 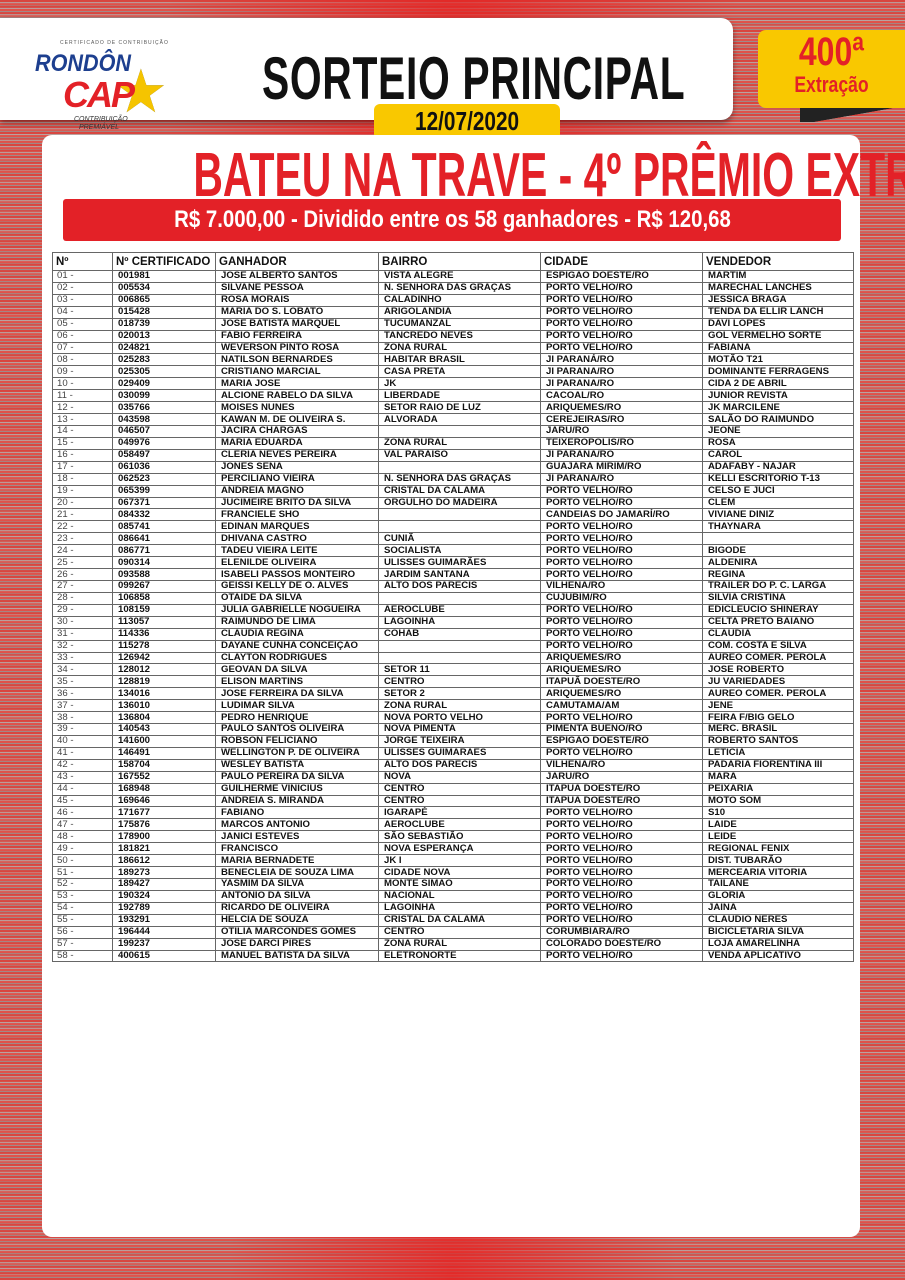 I want to click on cell-certificate: 084332, so click(x=164, y=515).